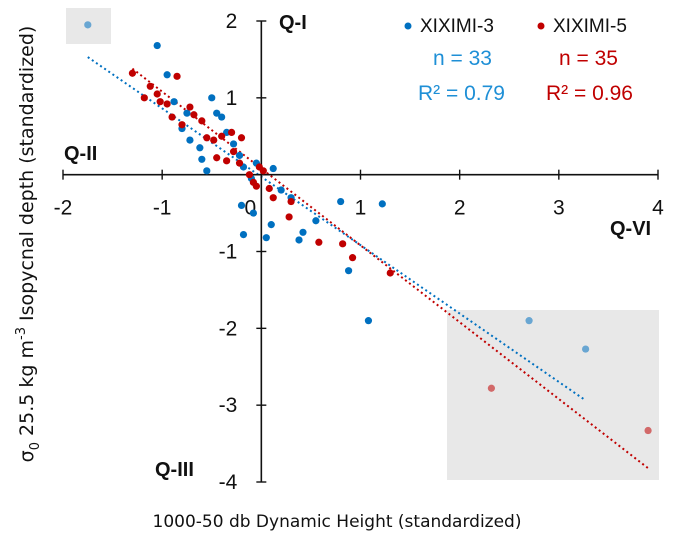 This screenshot has height=536, width=676. What do you see at coordinates (228, 252) in the screenshot?
I see `y-tick-label: -1` at bounding box center [228, 252].